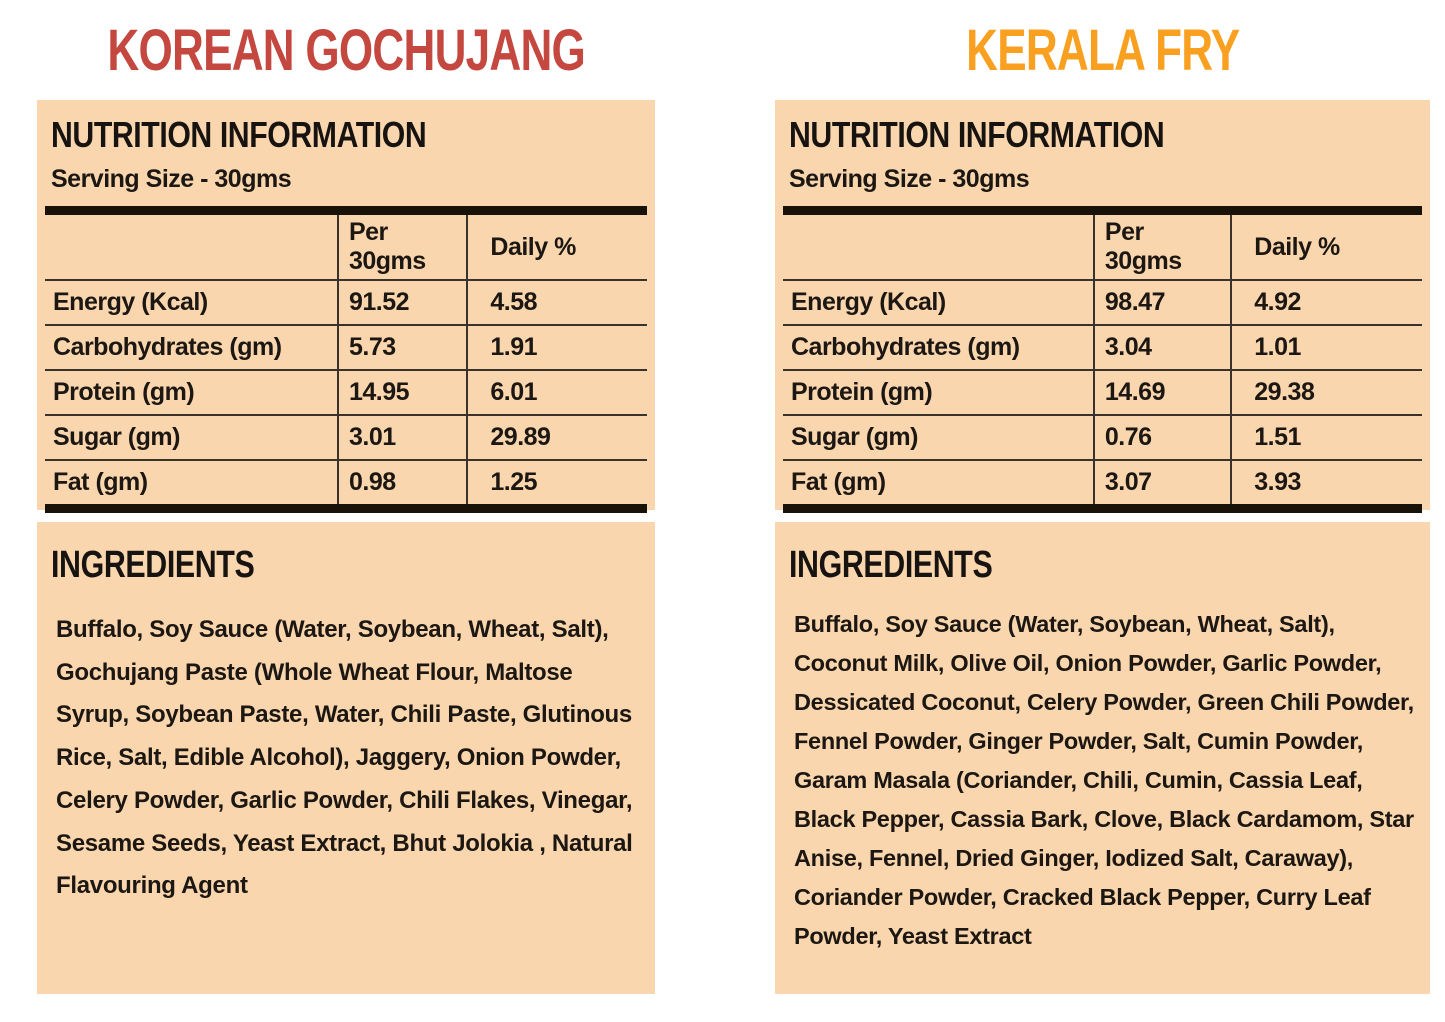 The width and height of the screenshot is (1445, 1022). What do you see at coordinates (1161, 437) in the screenshot?
I see `nutrition-cell-per: 0.76` at bounding box center [1161, 437].